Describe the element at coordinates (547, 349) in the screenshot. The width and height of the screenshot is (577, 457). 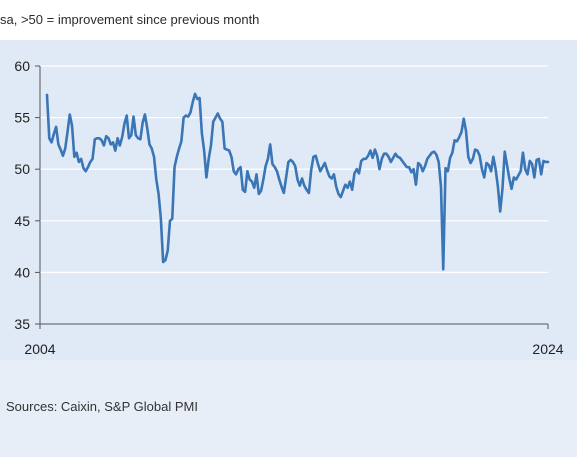
I see `x-tick-label: 2024` at that location.